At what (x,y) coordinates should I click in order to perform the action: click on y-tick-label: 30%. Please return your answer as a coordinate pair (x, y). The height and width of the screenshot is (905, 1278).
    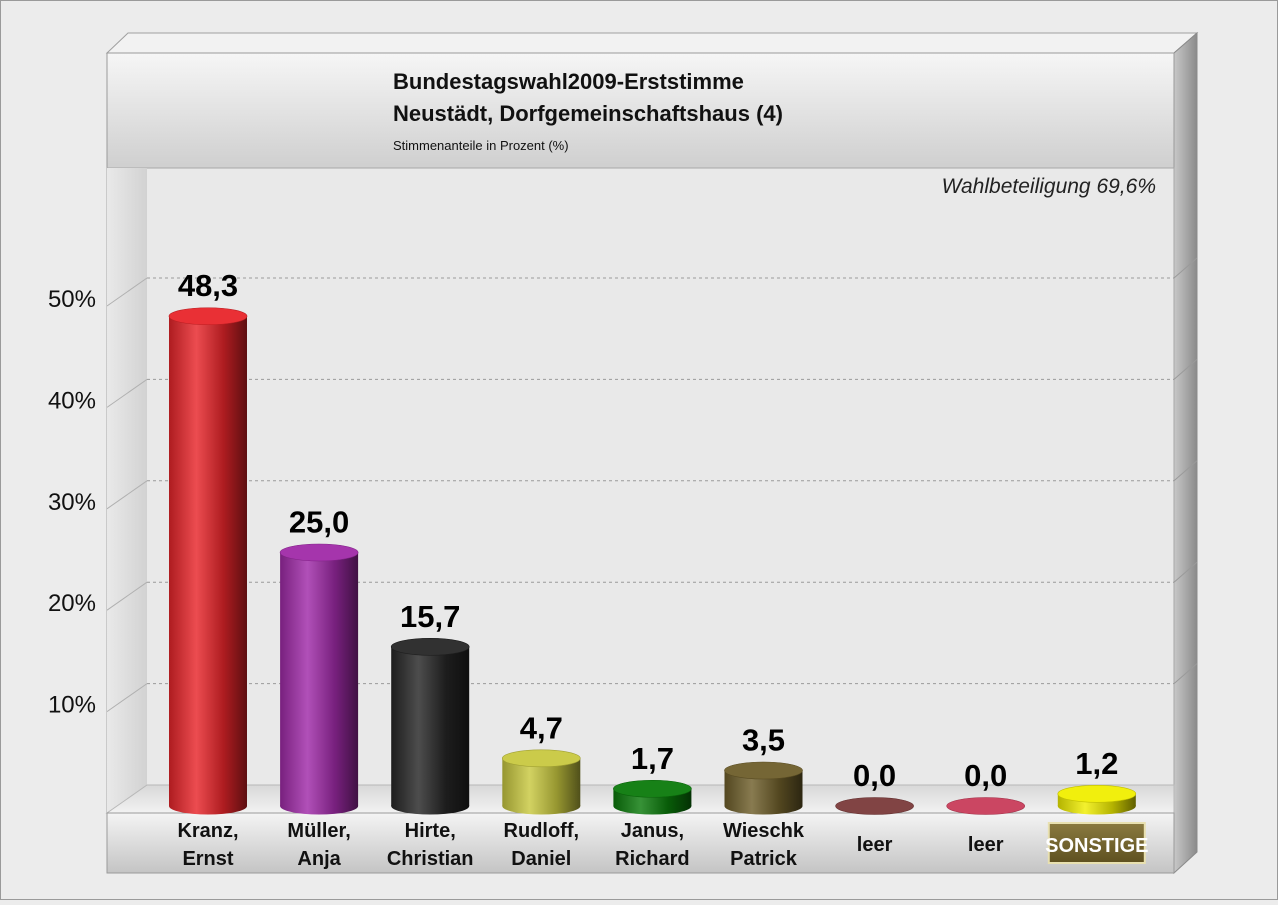
    Looking at the image, I should click on (72, 502).